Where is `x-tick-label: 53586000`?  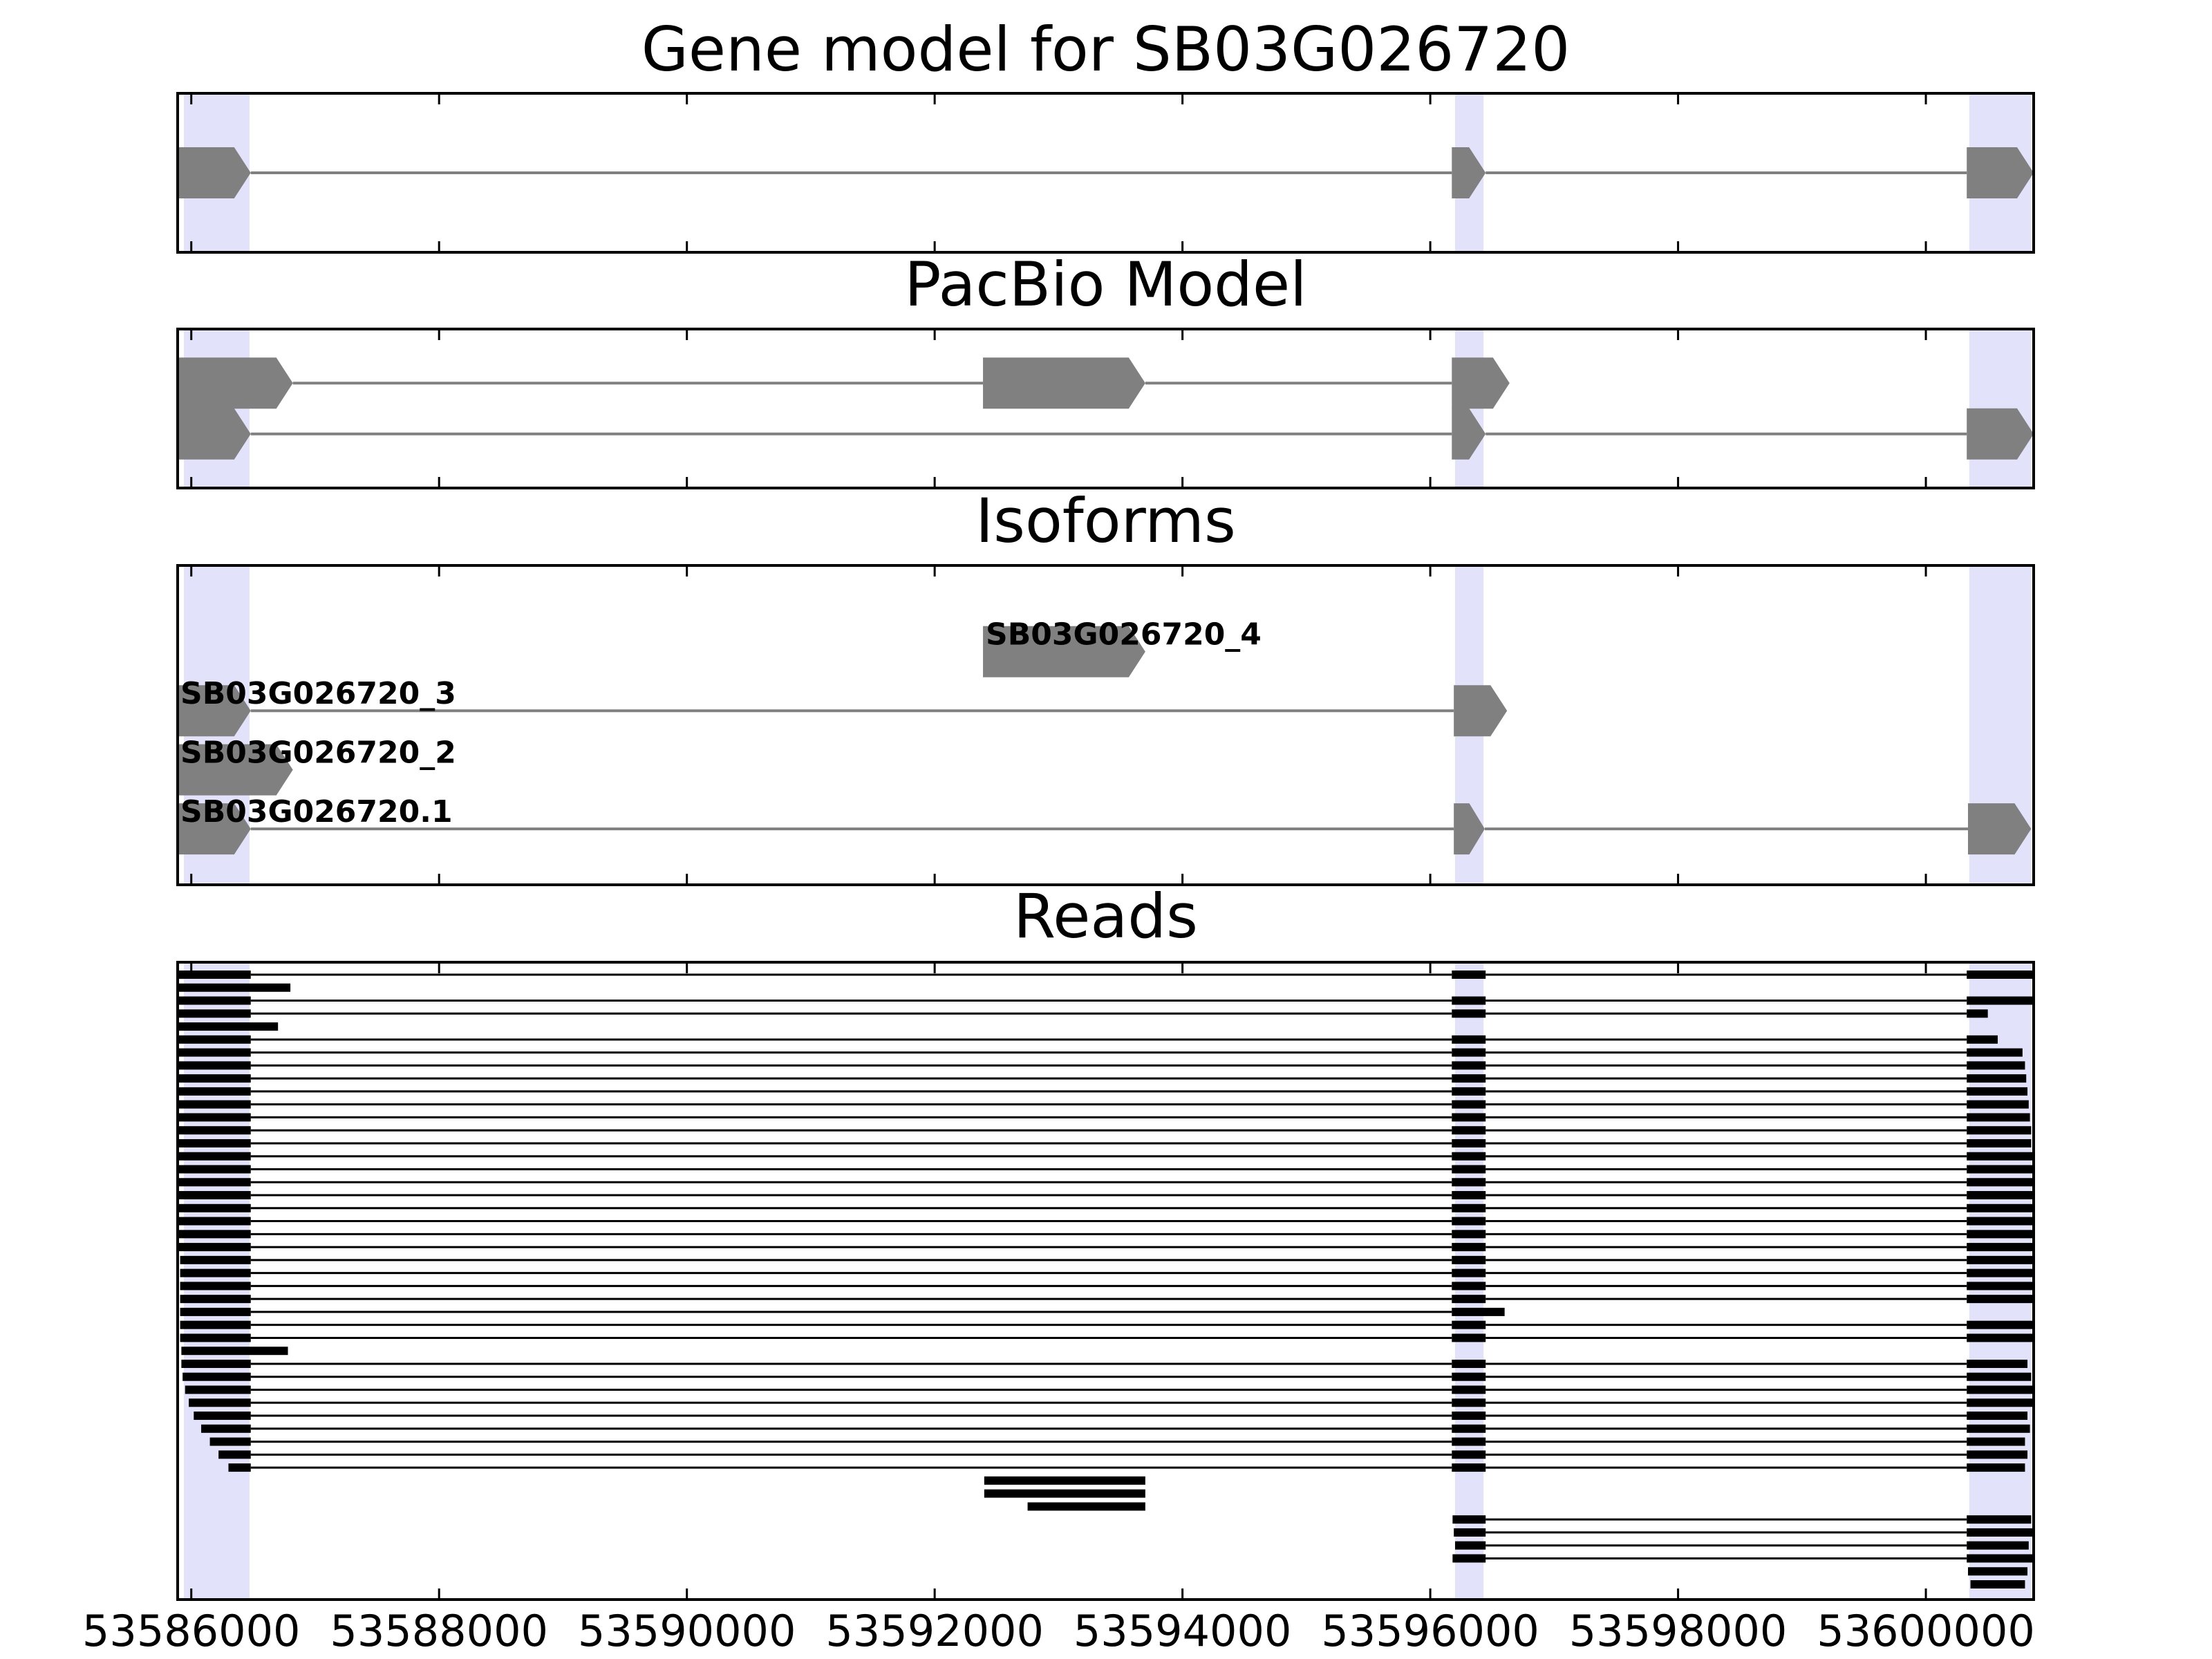 x-tick-label: 53586000 is located at coordinates (191, 1631).